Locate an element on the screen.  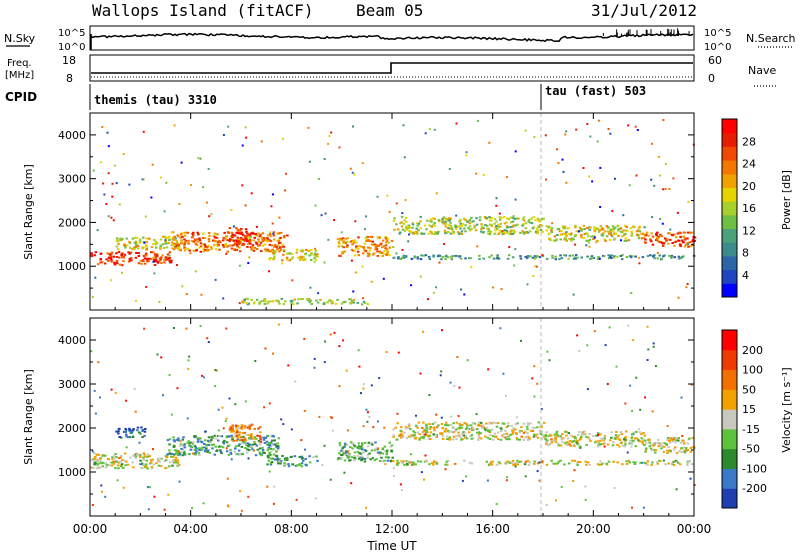
velocity-y-tick-label: 4000 is located at coordinates (72, 340).